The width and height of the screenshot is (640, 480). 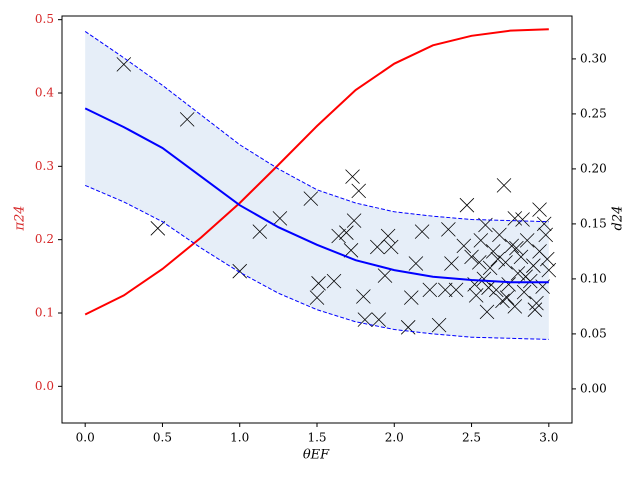 I want to click on y-tick-label: 0.5, so click(x=44, y=19).